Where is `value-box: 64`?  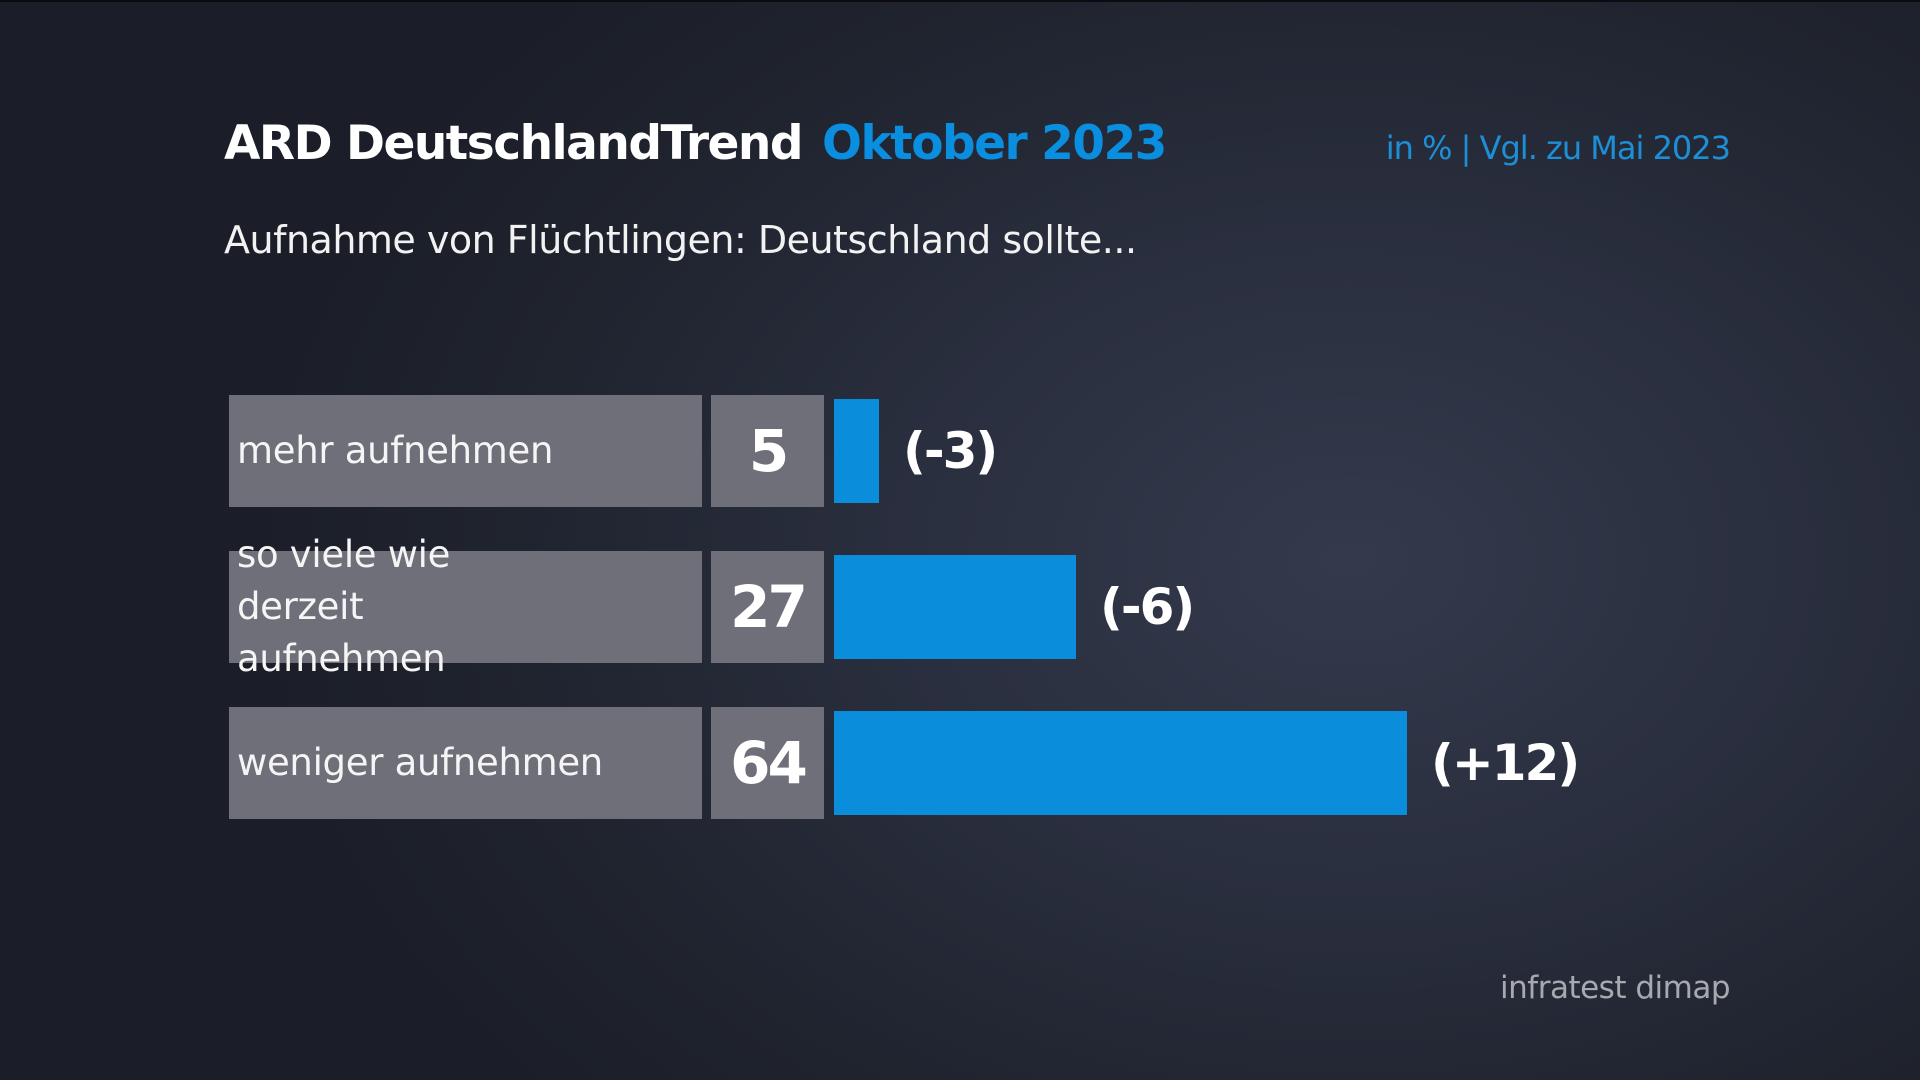
value-box: 64 is located at coordinates (767, 763).